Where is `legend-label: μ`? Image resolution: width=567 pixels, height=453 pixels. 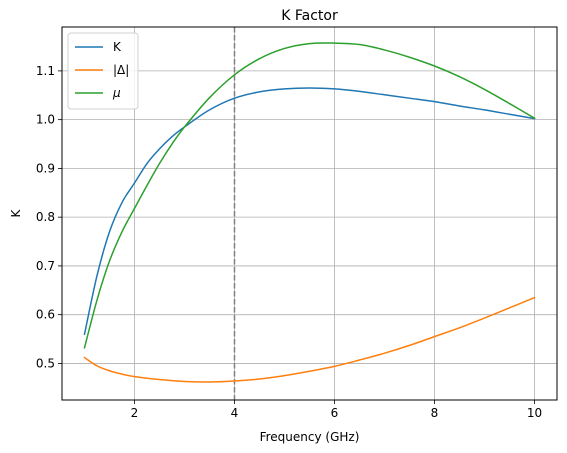
legend-label: μ is located at coordinates (116, 93).